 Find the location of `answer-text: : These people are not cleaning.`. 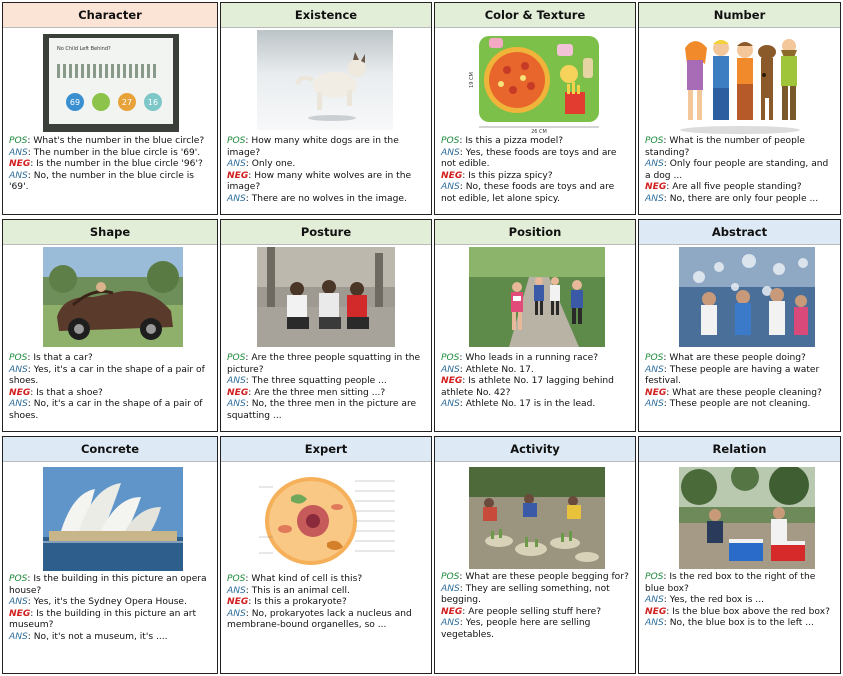

answer-text: : These people are not cleaning. is located at coordinates (737, 404).